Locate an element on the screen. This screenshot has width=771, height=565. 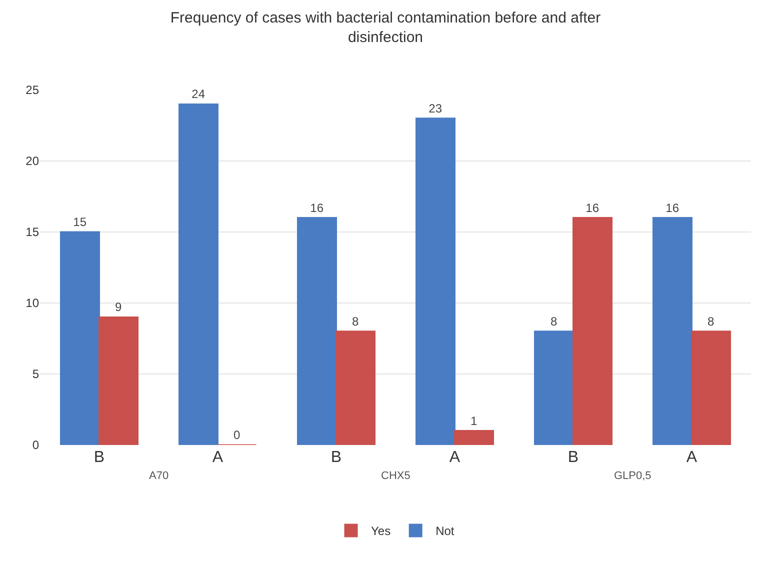
text: CHX5 is located at coordinates (395, 476).